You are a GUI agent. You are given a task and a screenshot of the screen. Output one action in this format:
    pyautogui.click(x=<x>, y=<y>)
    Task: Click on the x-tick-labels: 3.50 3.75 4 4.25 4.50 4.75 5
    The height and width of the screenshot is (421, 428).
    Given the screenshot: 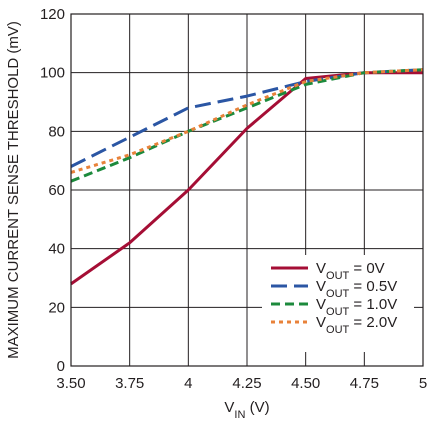 What is the action you would take?
    pyautogui.click(x=241, y=383)
    